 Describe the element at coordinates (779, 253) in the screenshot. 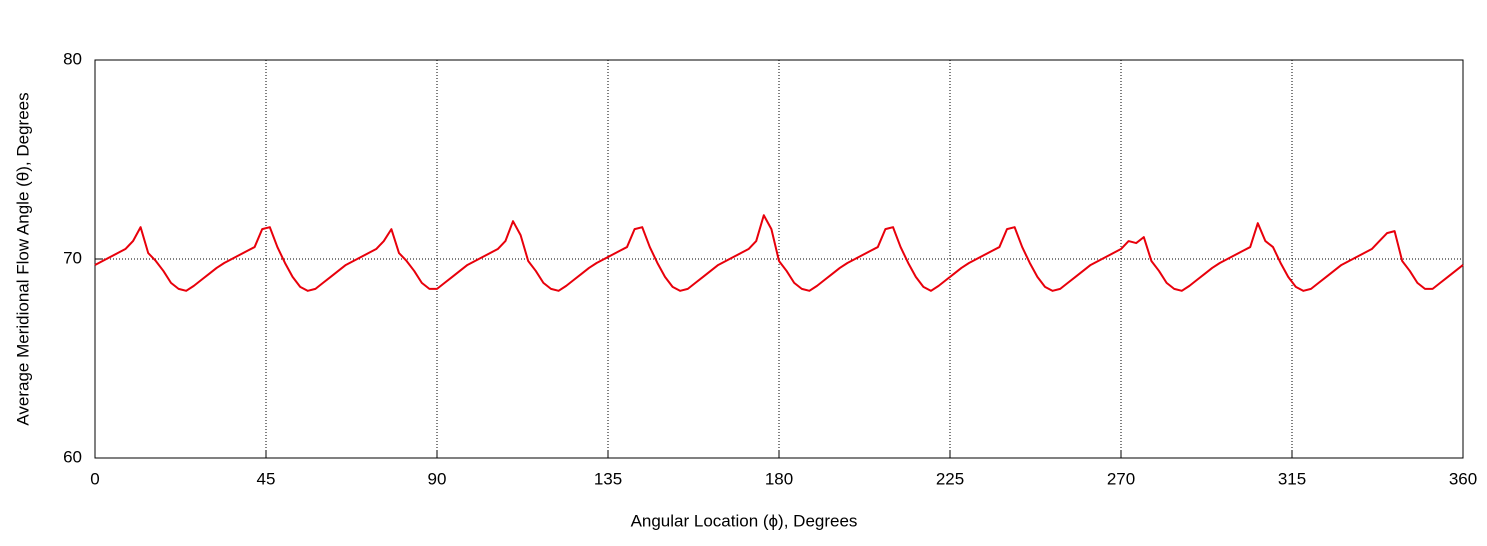

I see `data-line` at that location.